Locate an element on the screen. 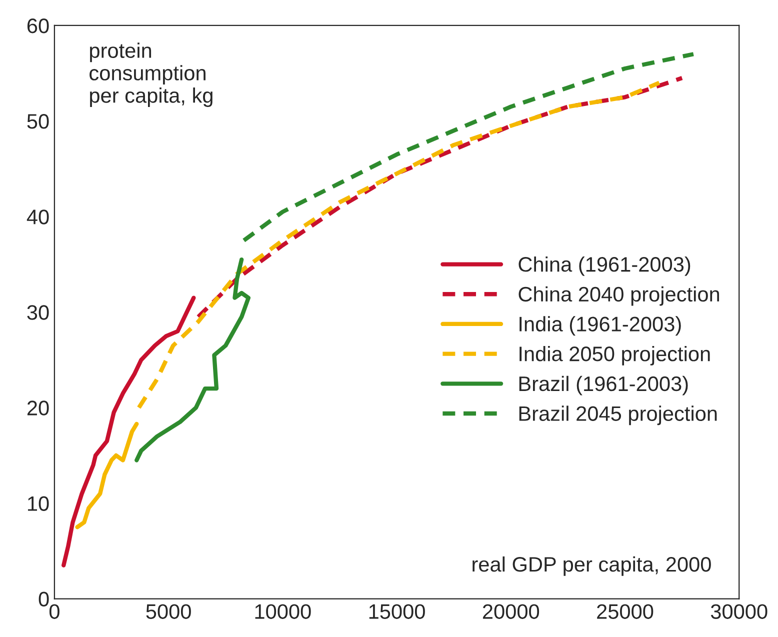 The image size is (778, 637). x-tick-label: 20000 is located at coordinates (511, 611).